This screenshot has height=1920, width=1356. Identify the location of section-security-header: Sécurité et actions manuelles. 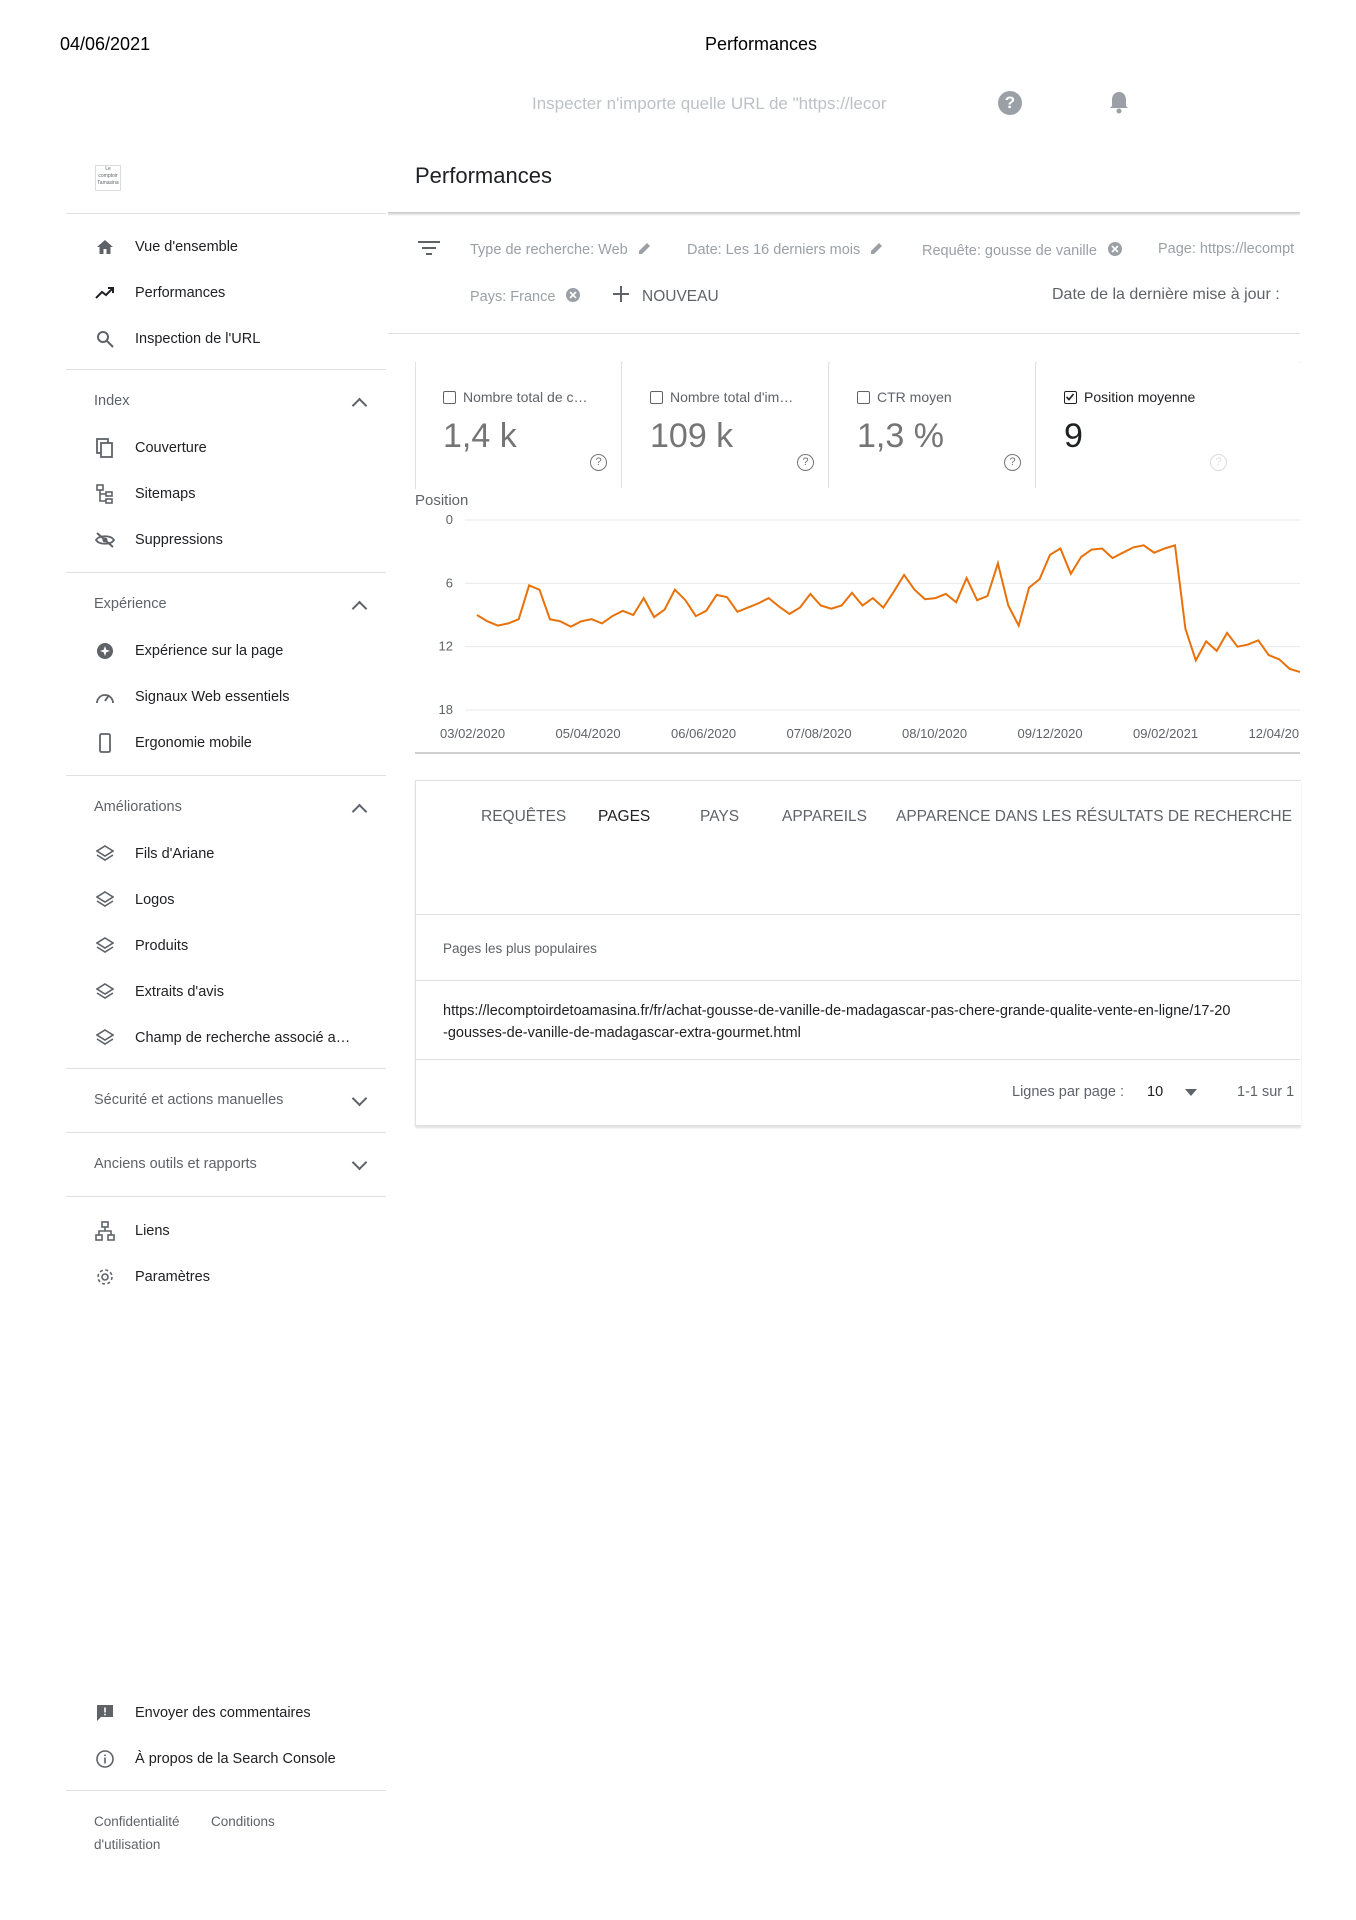
(189, 1100).